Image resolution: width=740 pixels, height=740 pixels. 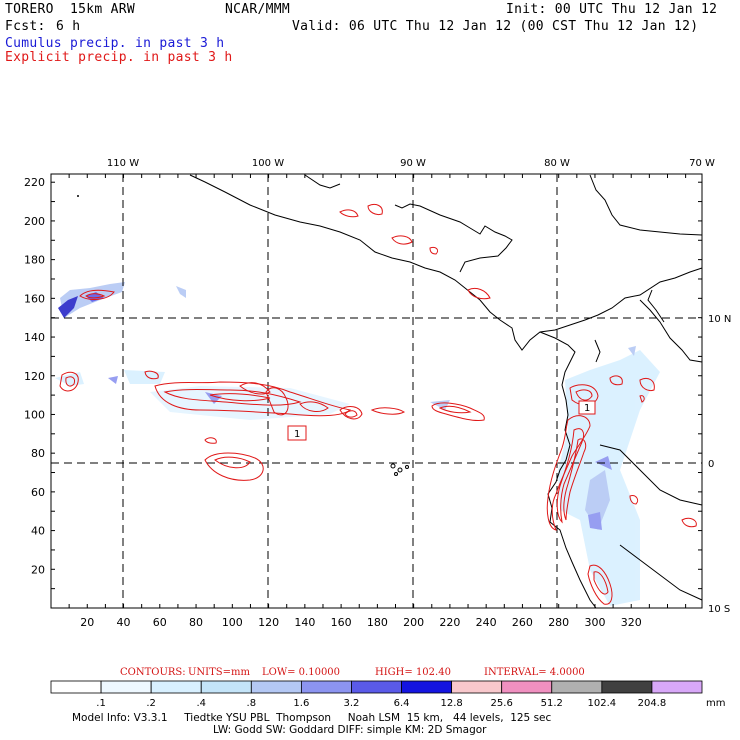 What do you see at coordinates (602, 703) in the screenshot?
I see `colorbar-label: 102.4` at bounding box center [602, 703].